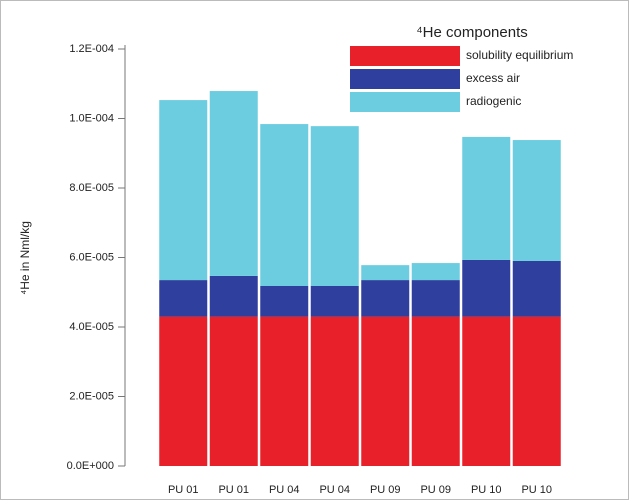 The height and width of the screenshot is (500, 629). What do you see at coordinates (91, 49) in the screenshot?
I see `y-tick-label: 1.2E-004` at bounding box center [91, 49].